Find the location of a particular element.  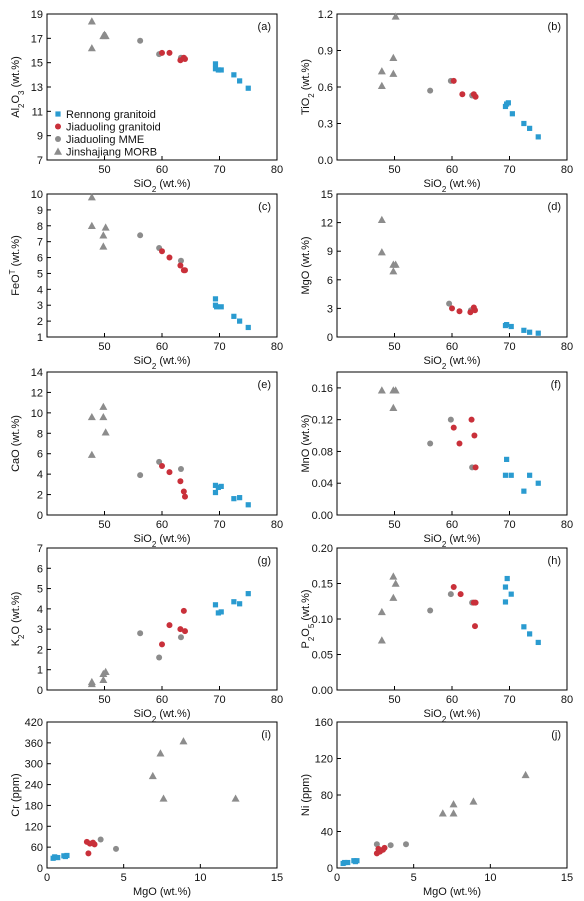

y-tick-label: 0.00 is located at coordinates (322, 691).